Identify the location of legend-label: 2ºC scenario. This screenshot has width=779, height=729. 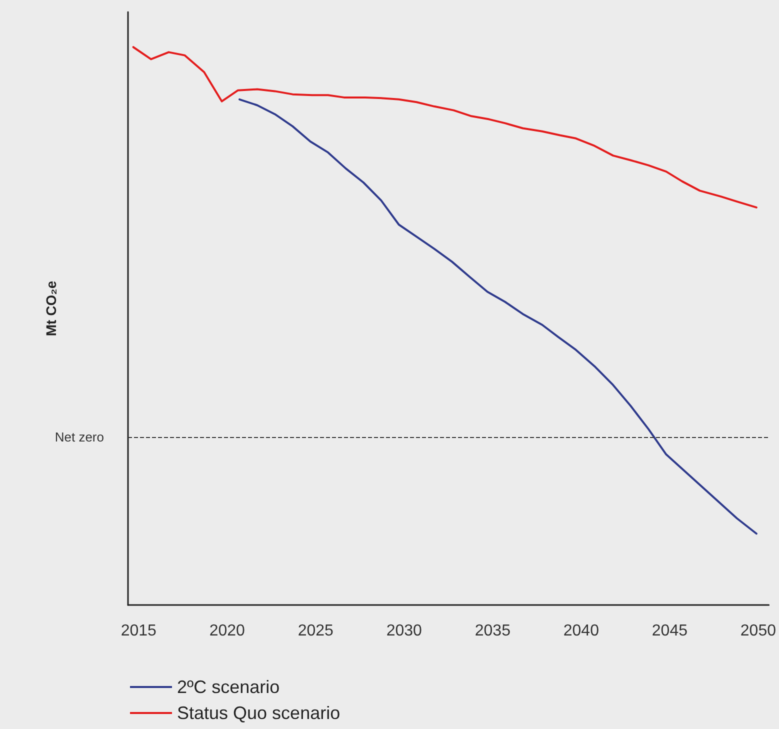
(228, 687).